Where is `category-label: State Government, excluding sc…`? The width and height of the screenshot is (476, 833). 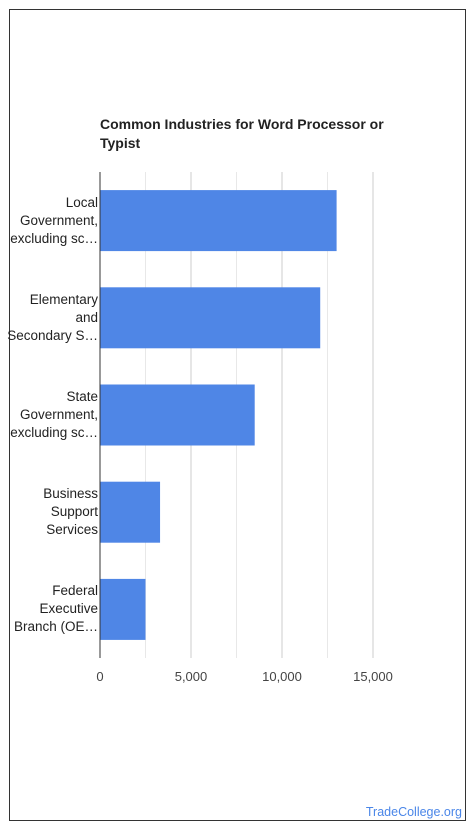
category-label: State Government, excluding sc… is located at coordinates (50, 415).